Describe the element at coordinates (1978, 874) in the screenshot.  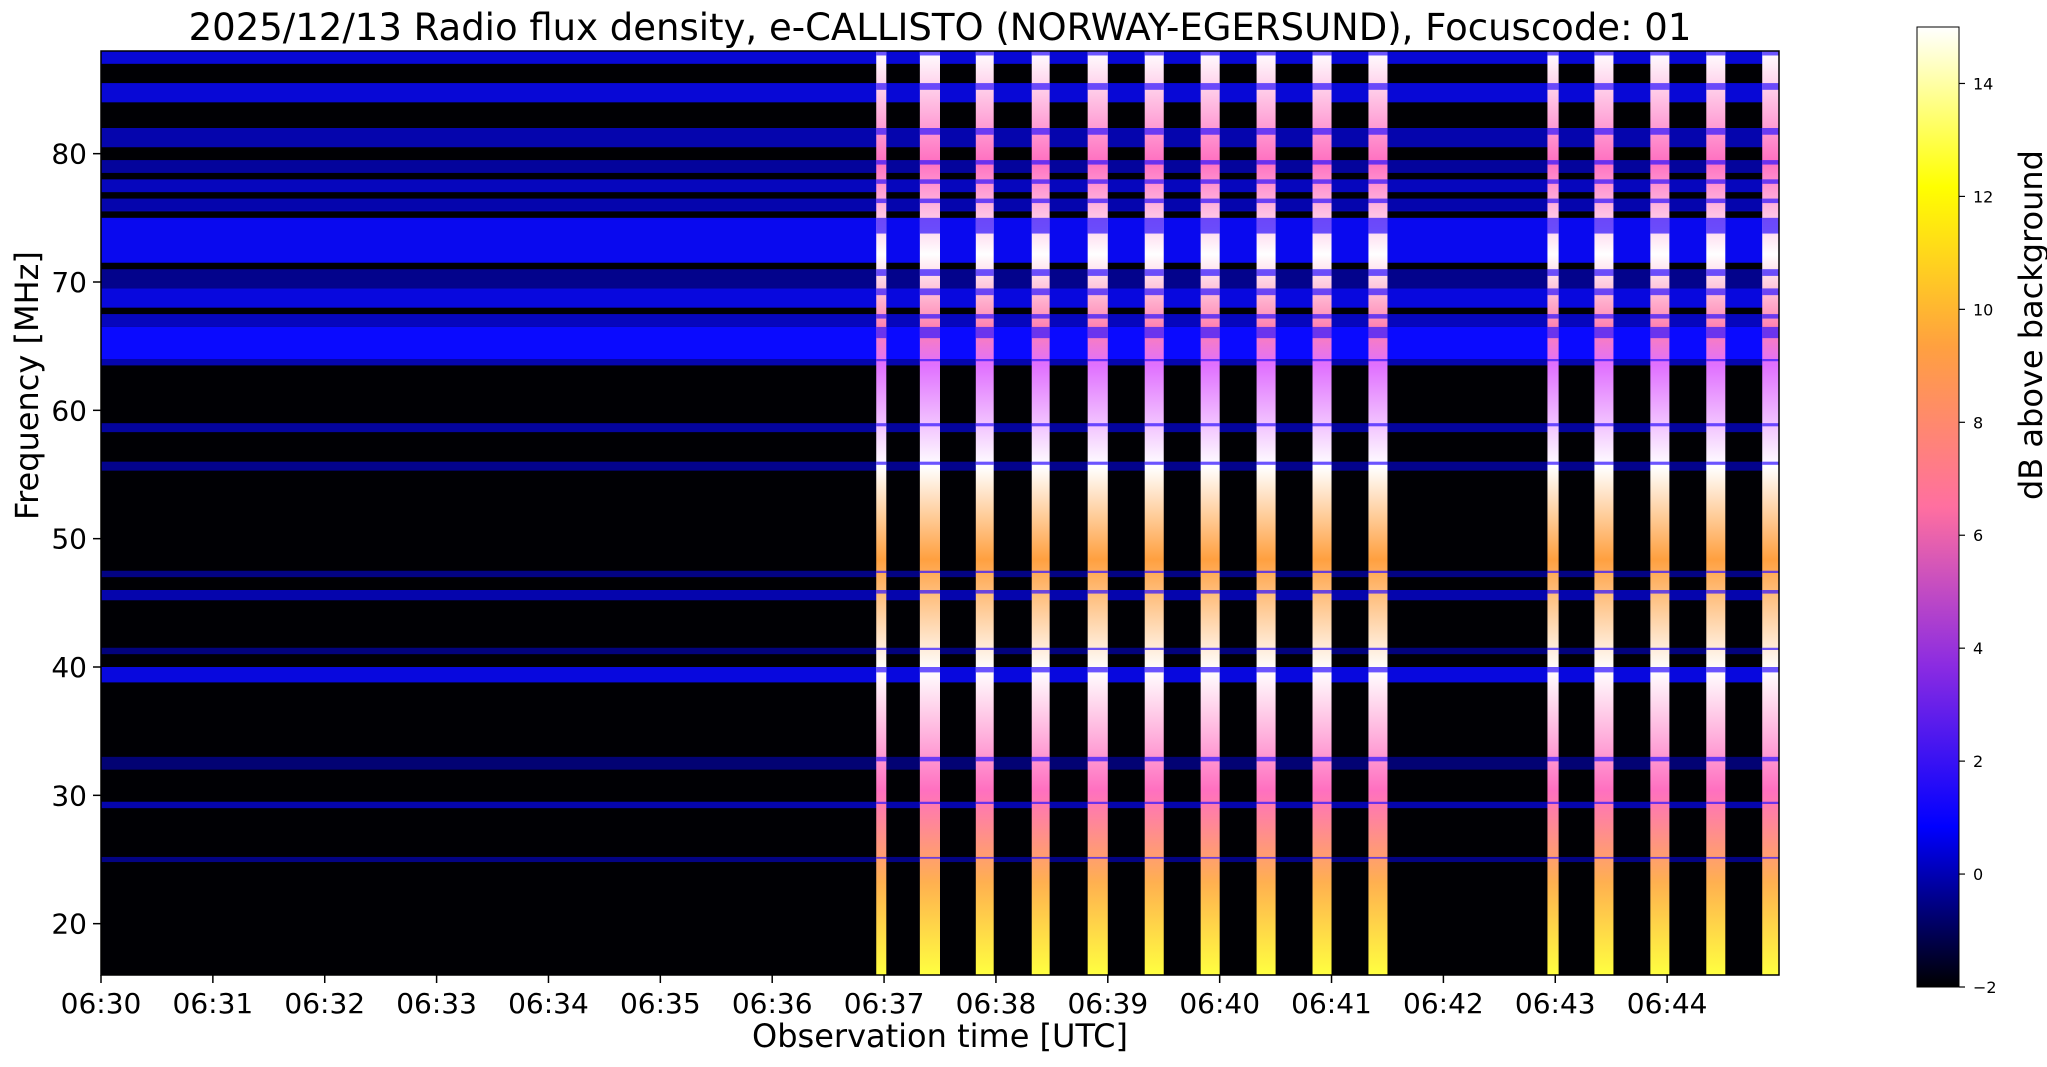
I see `colorbar-tick-label: 0` at that location.